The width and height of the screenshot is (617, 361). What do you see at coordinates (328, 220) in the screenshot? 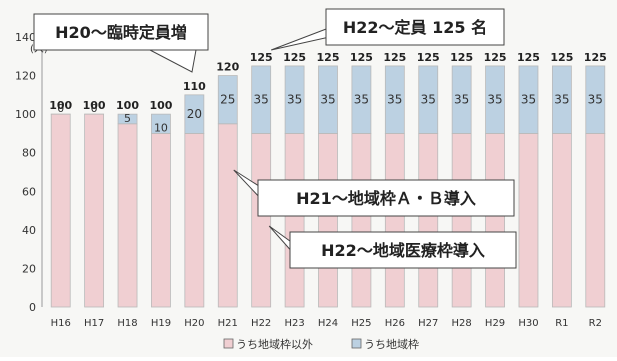
I see `bar-non-regional-H24` at bounding box center [328, 220].